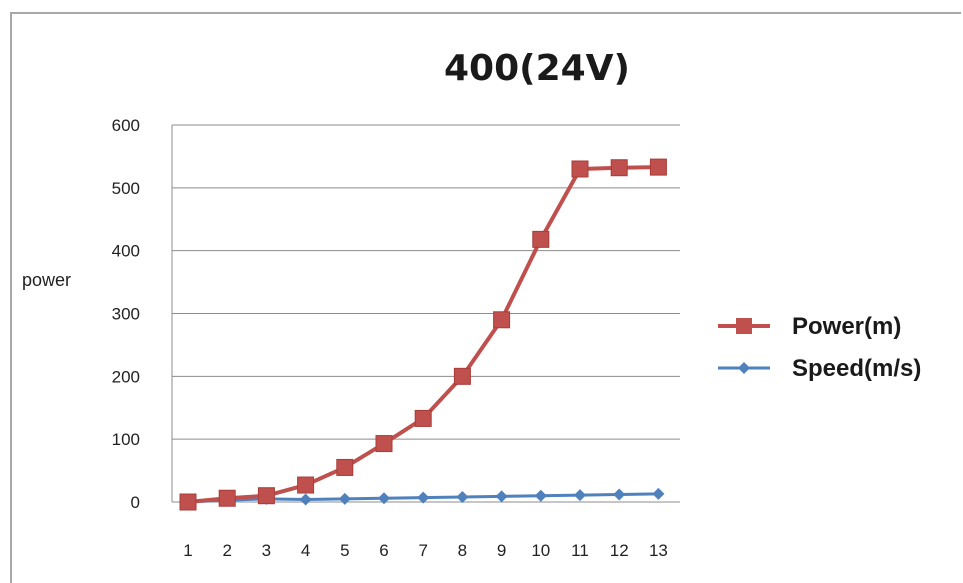 The image size is (963, 583). I want to click on x-tick-label: 12, so click(619, 550).